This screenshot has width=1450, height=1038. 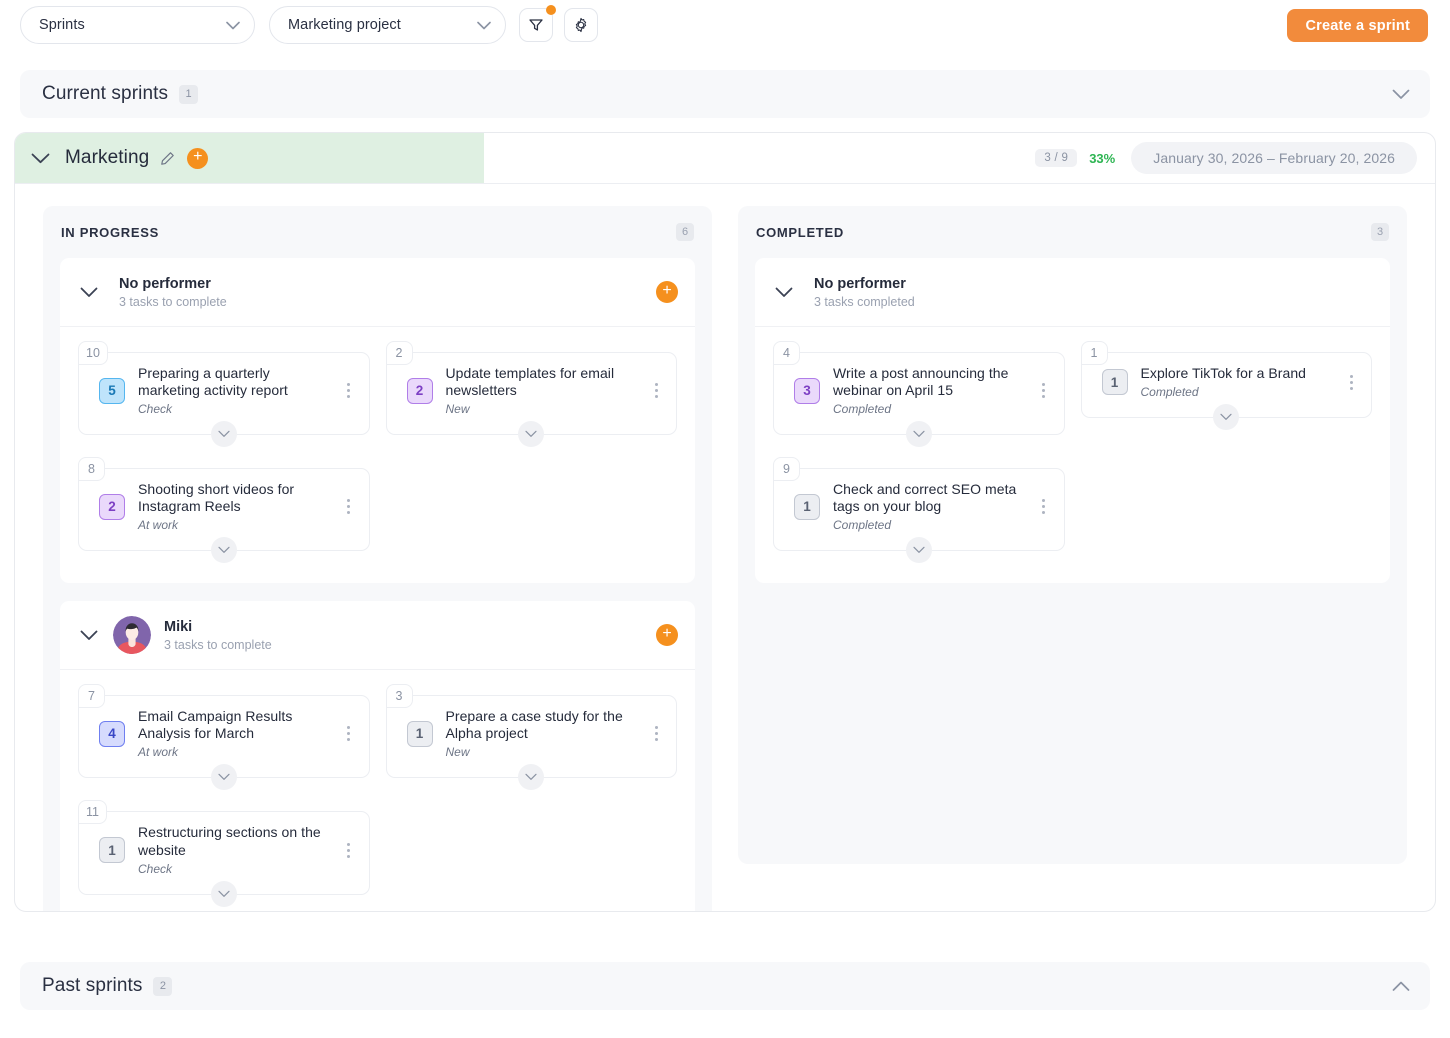 What do you see at coordinates (786, 353) in the screenshot?
I see `task-number-badge: 4` at bounding box center [786, 353].